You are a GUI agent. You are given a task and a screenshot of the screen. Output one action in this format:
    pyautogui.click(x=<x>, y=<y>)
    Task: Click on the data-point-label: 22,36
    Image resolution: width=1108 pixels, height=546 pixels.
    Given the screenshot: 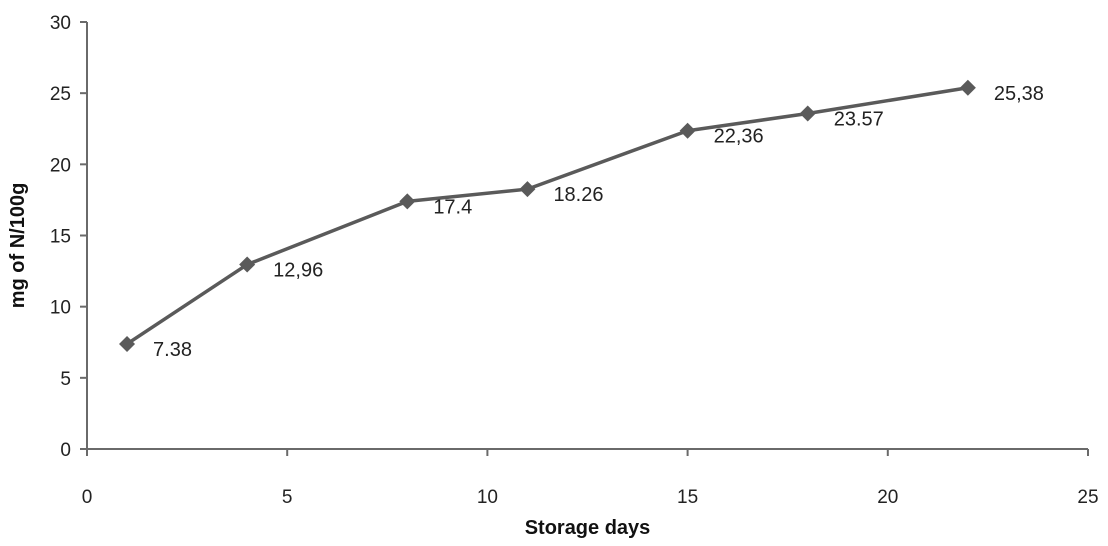 What is the action you would take?
    pyautogui.click(x=739, y=137)
    